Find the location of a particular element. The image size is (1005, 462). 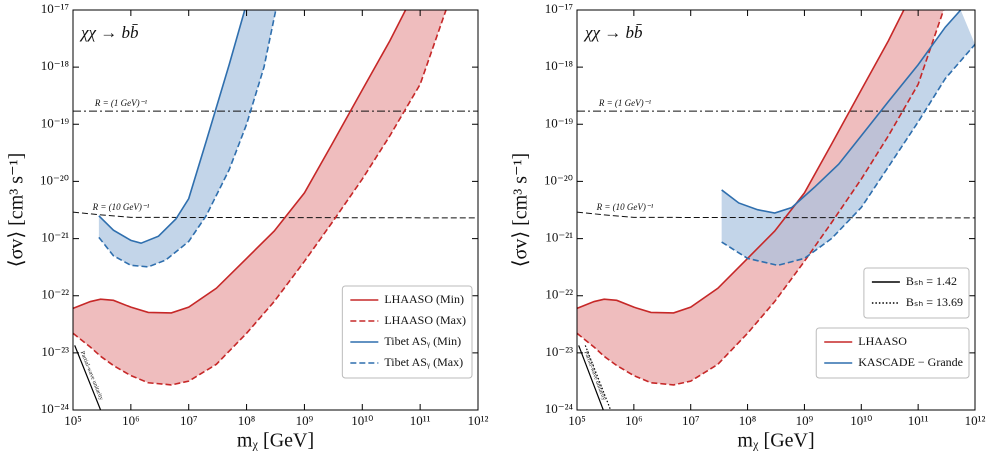

legend-label: Bₛₕ = 13.69 is located at coordinates (934, 302).